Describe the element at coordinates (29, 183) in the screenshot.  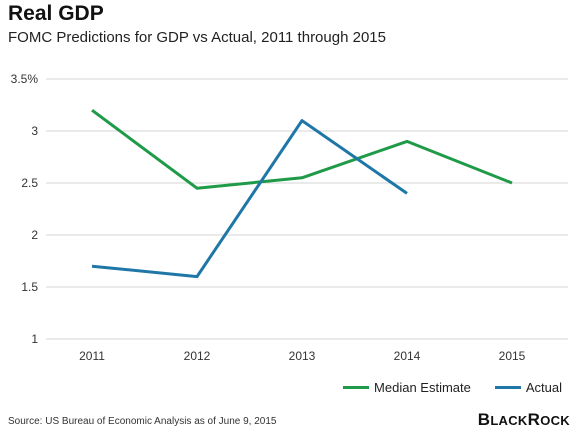
I see `y-tick-label: 2.5` at that location.